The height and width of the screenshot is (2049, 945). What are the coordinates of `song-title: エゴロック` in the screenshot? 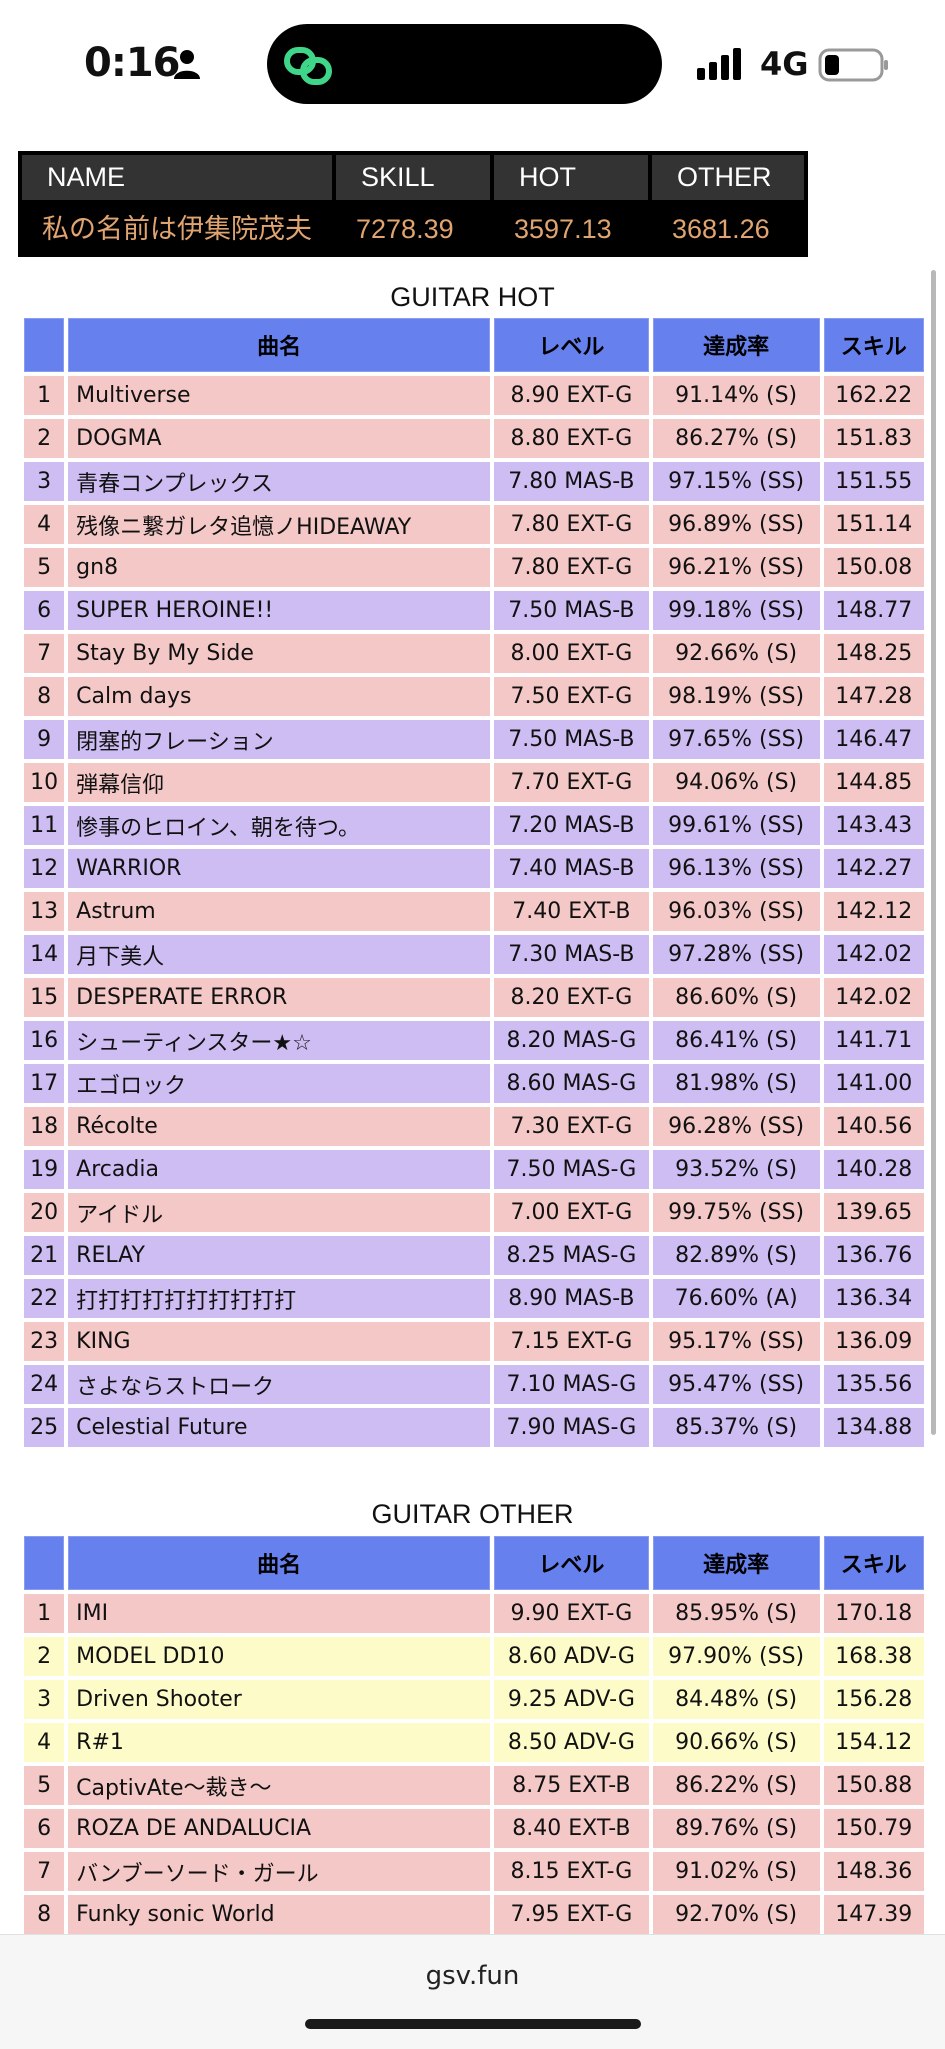 It's located at (279, 1083).